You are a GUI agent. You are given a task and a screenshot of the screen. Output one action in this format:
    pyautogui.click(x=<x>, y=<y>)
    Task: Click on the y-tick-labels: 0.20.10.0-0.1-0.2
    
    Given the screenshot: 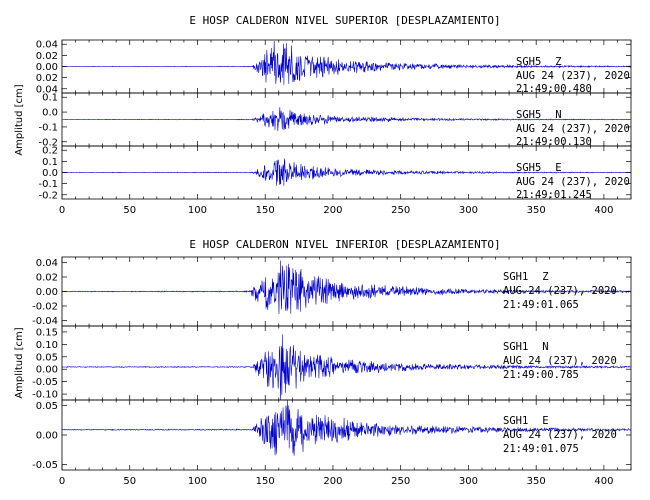 What is the action you would take?
    pyautogui.click(x=334, y=173)
    